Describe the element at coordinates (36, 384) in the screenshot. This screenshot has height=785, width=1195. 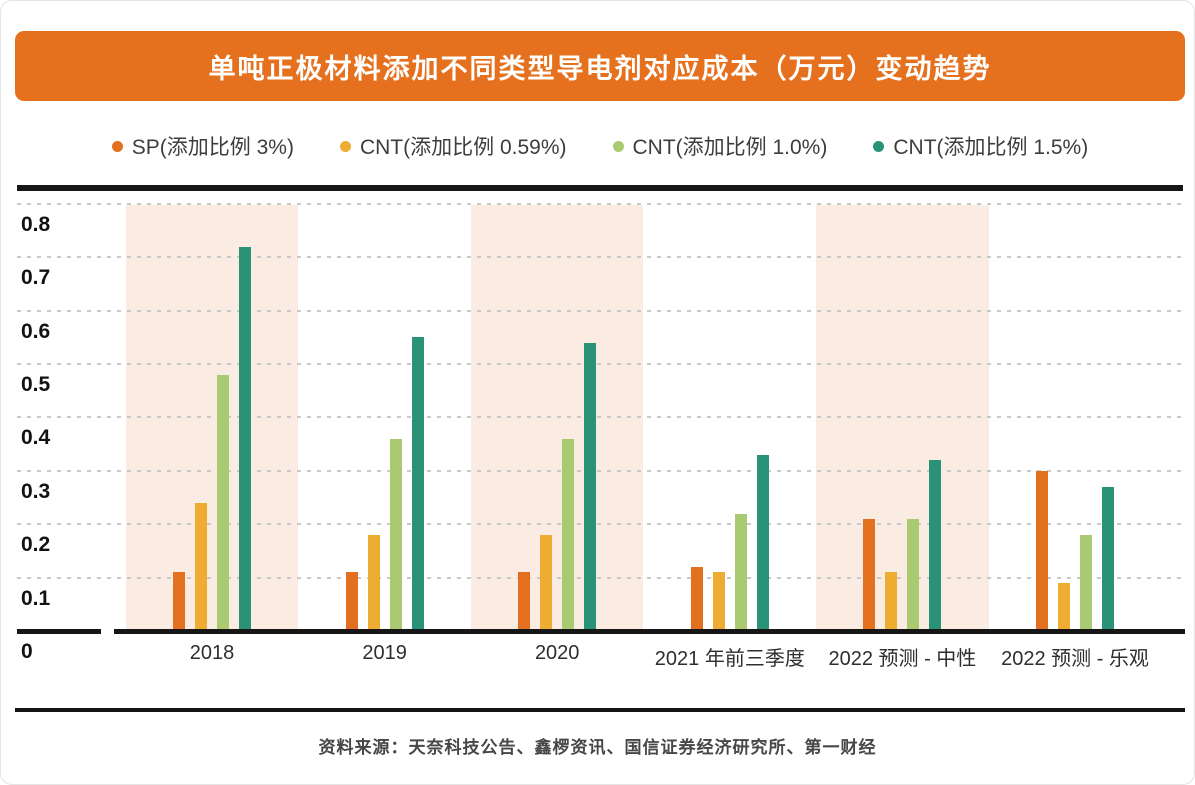
I see `y-axis-tick-label: 0.5` at that location.